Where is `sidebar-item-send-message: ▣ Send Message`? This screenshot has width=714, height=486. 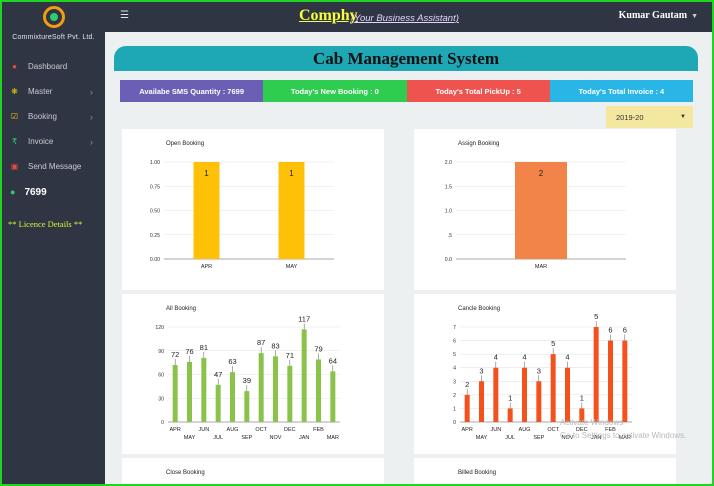 sidebar-item-send-message: ▣ Send Message is located at coordinates (53, 166).